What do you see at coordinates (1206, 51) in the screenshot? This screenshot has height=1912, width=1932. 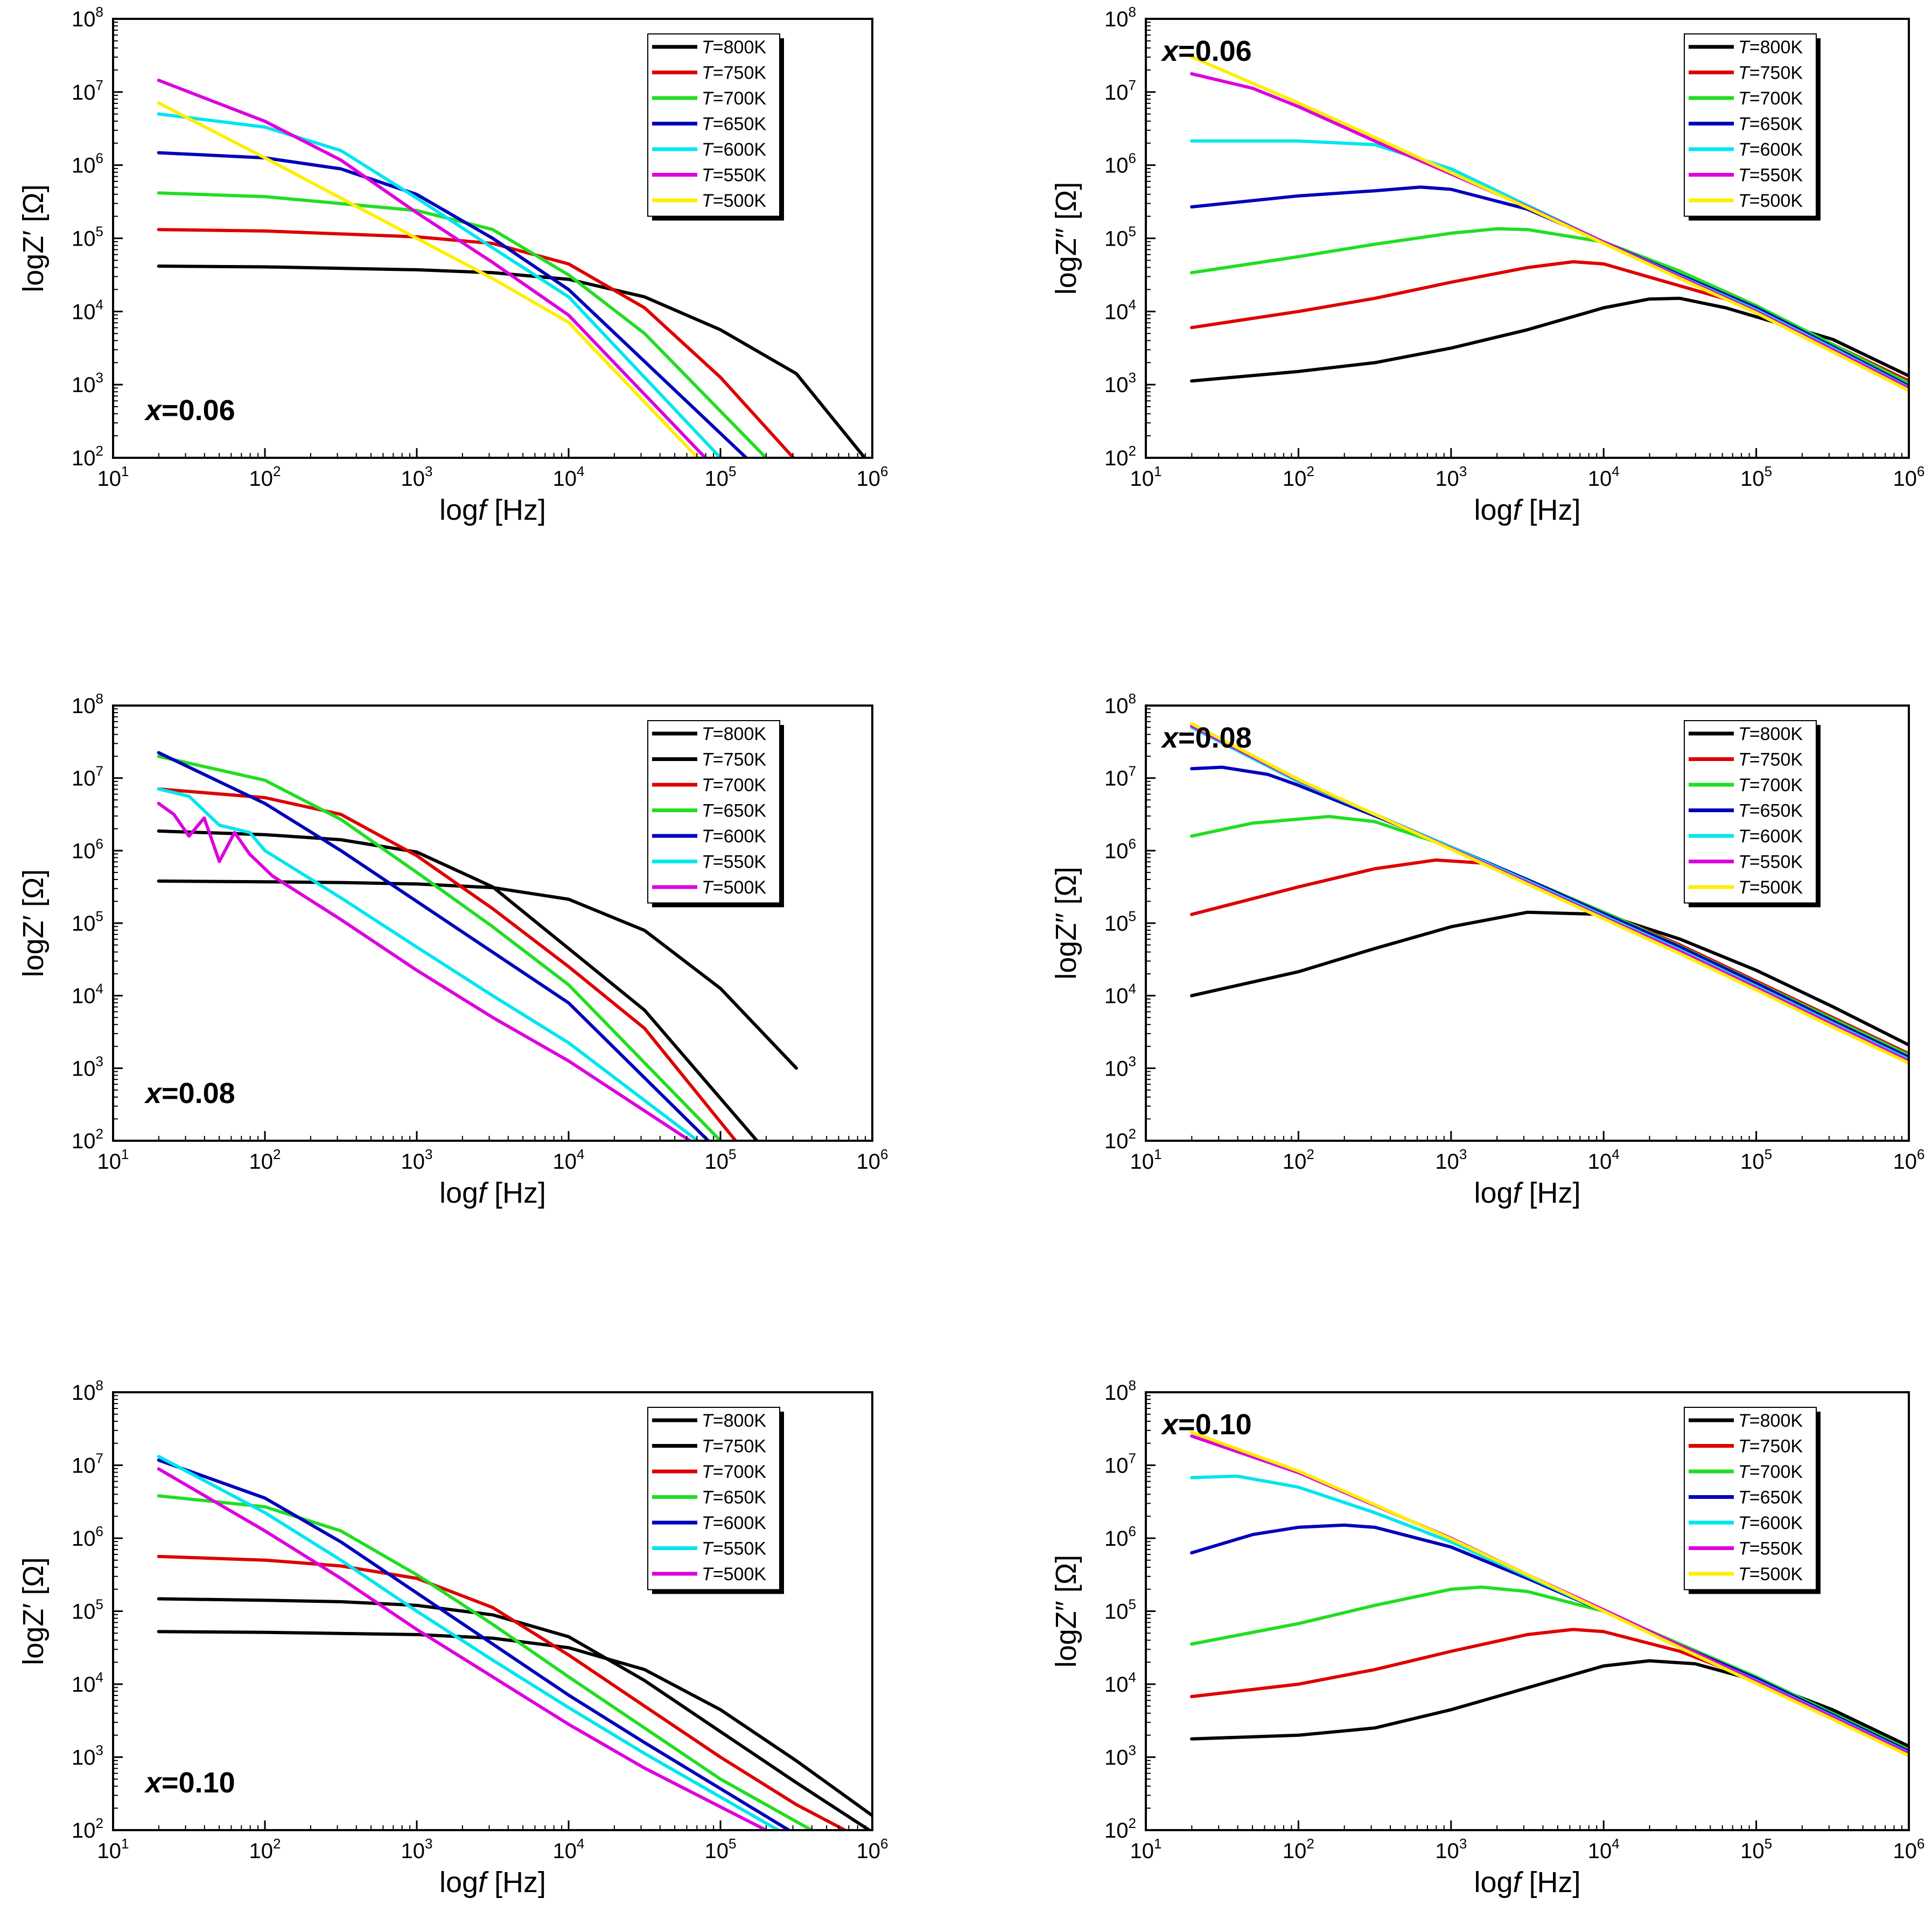 I see `panel-label: x=0.06` at bounding box center [1206, 51].